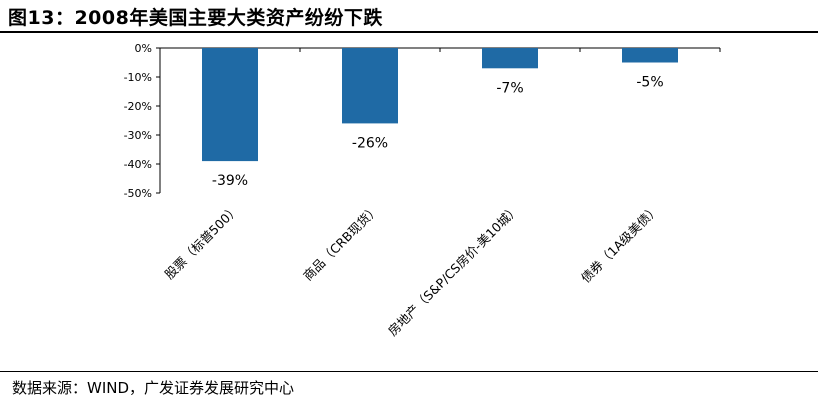  Describe the element at coordinates (620, 244) in the screenshot. I see `category-label: 债券（1A级美债）` at that location.